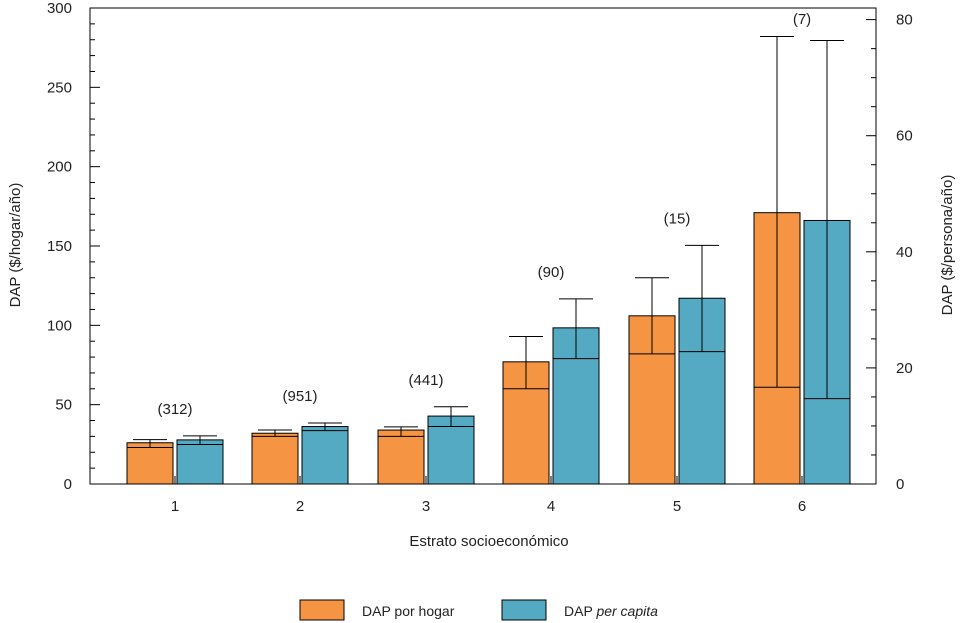 Image resolution: width=962 pixels, height=623 pixels. I want to click on x-tick-label: 4, so click(551, 506).